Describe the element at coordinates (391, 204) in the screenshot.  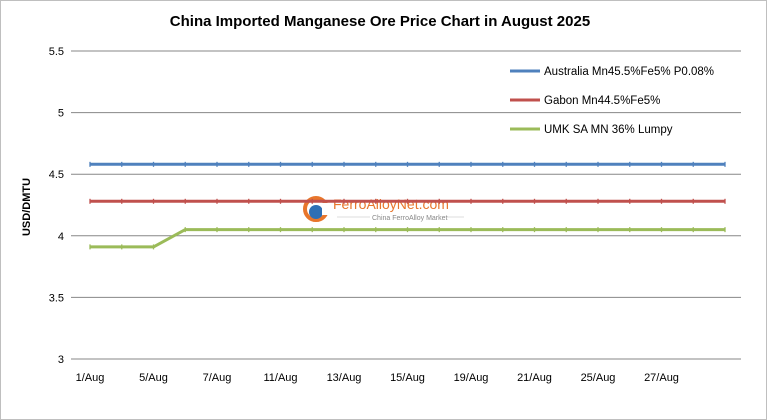
I see `watermark-brand: FerroAlloyNet.com` at that location.